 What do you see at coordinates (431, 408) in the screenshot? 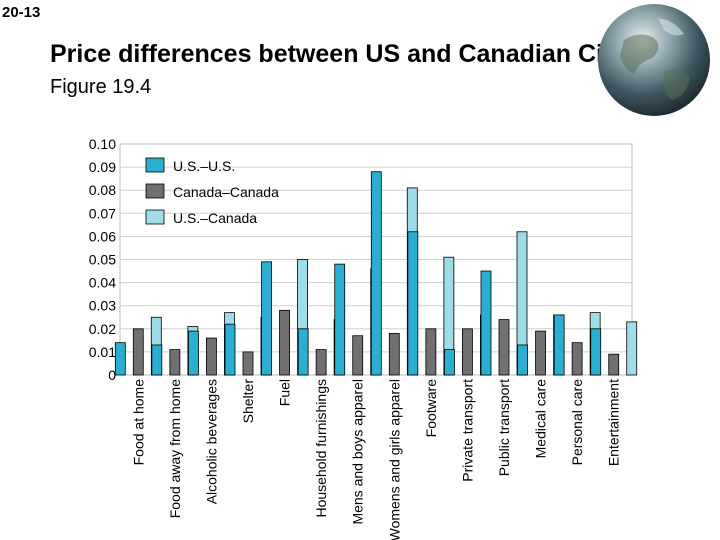
I see `x-tick-label: Footware` at bounding box center [431, 408].